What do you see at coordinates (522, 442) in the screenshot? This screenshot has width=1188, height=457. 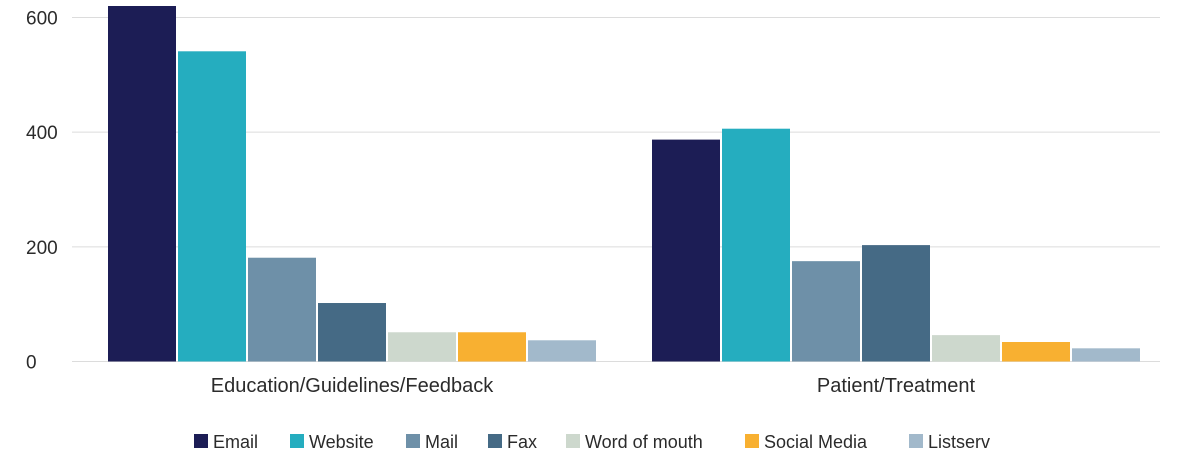 I see `legend-label-fax: Fax` at bounding box center [522, 442].